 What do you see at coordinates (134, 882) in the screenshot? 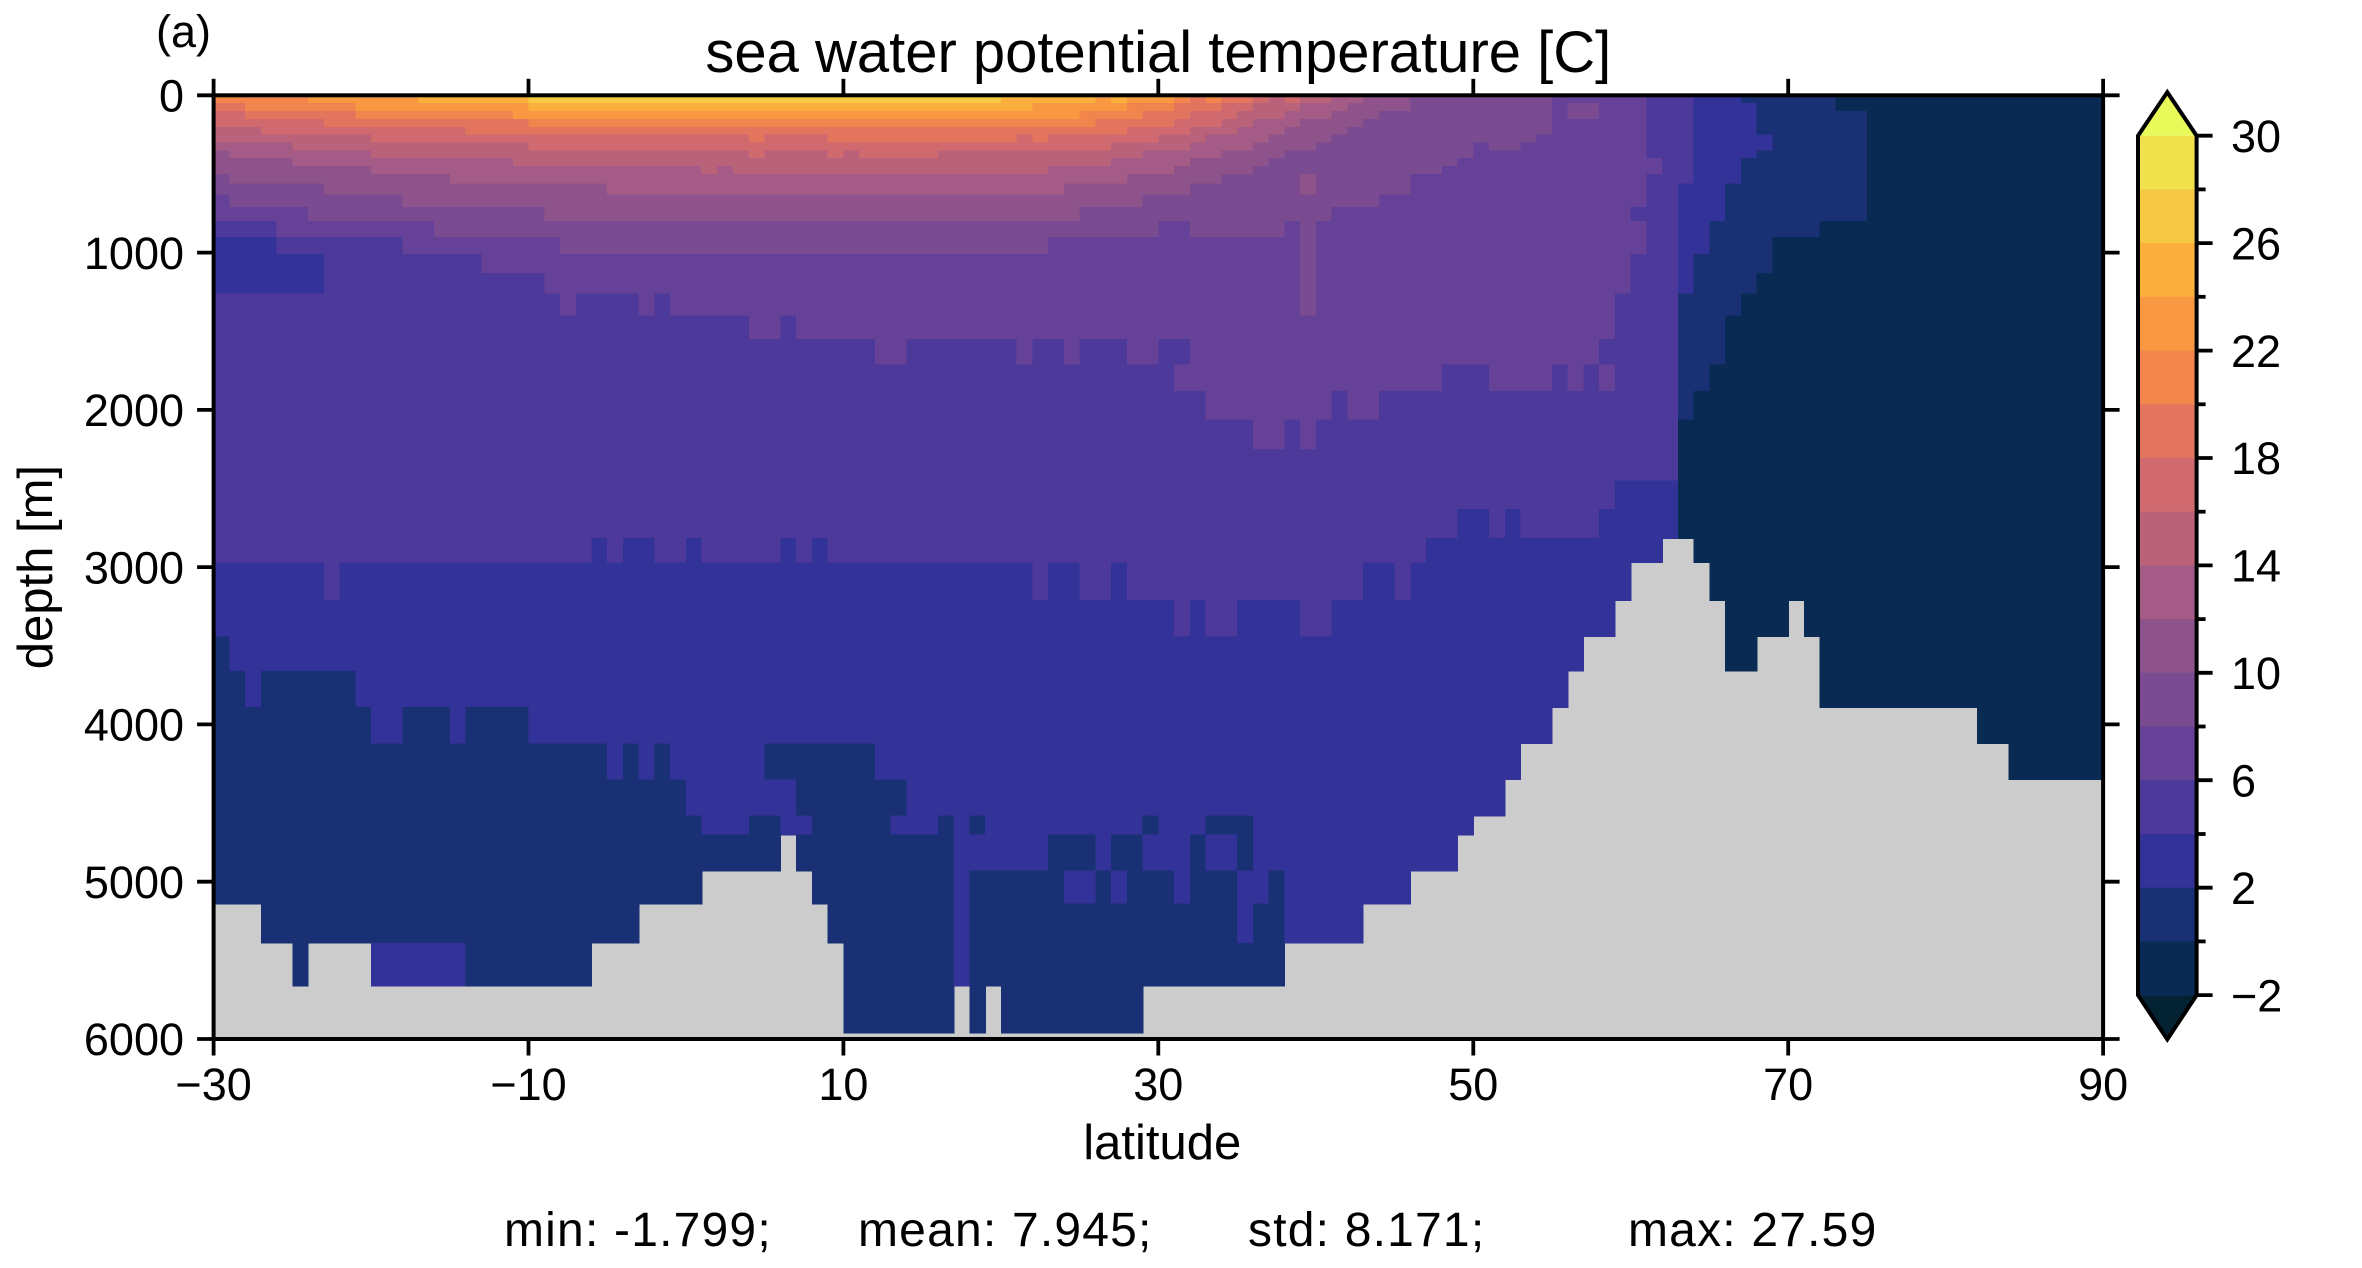
I see `svg-text: 5000` at bounding box center [134, 882].